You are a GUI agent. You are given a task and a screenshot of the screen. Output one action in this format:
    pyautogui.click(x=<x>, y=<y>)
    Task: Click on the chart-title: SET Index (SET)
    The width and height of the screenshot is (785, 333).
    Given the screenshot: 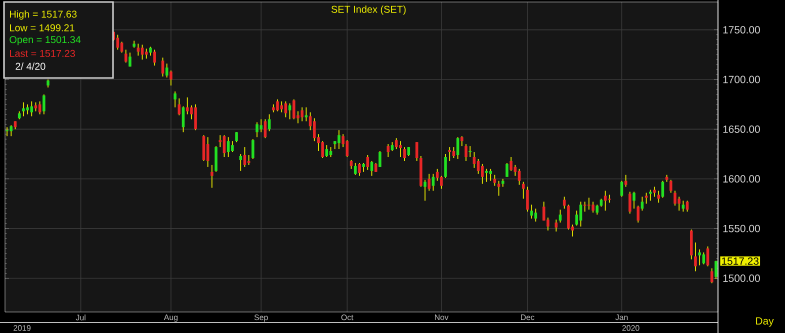 What is the action you would take?
    pyautogui.click(x=368, y=10)
    